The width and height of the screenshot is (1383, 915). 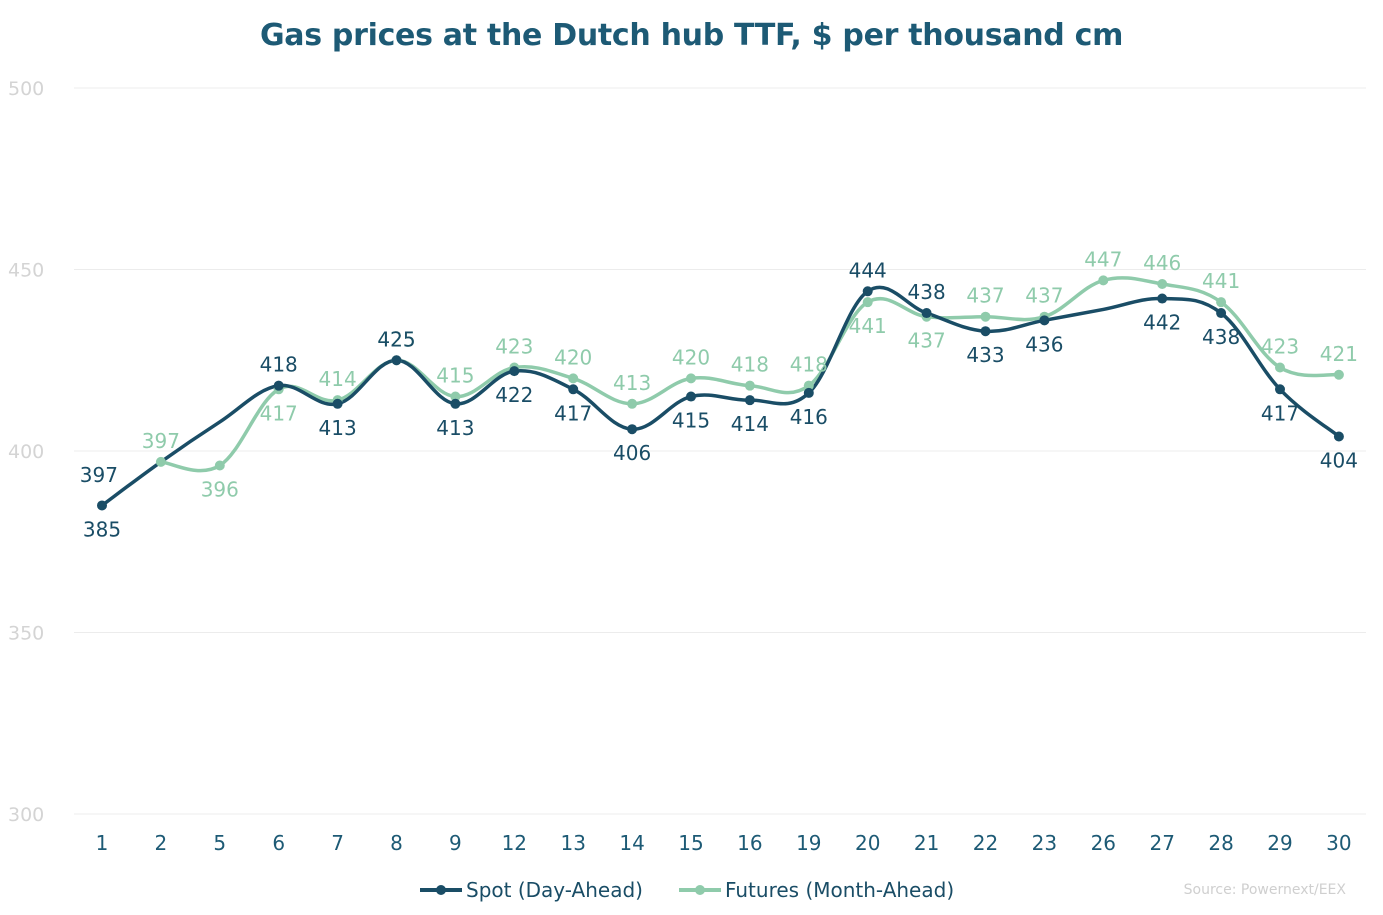 I want to click on x-tick-label: 19, so click(x=808, y=843).